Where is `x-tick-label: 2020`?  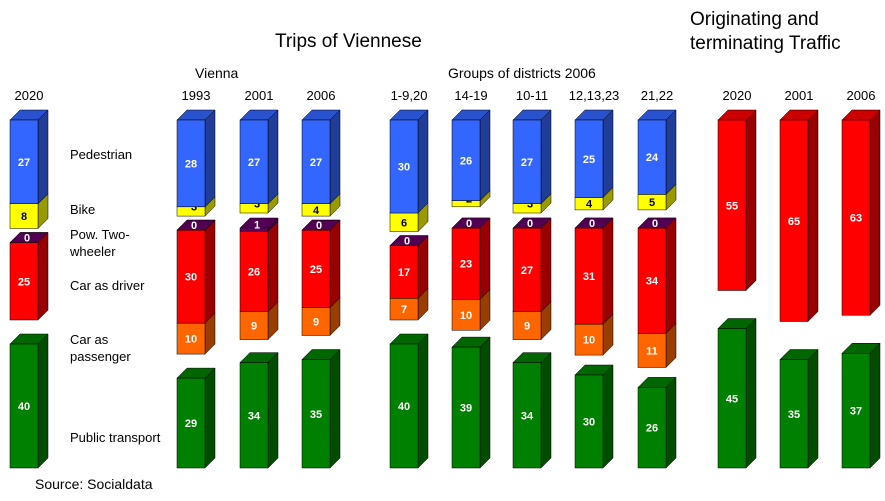
x-tick-label: 2020 is located at coordinates (29, 95).